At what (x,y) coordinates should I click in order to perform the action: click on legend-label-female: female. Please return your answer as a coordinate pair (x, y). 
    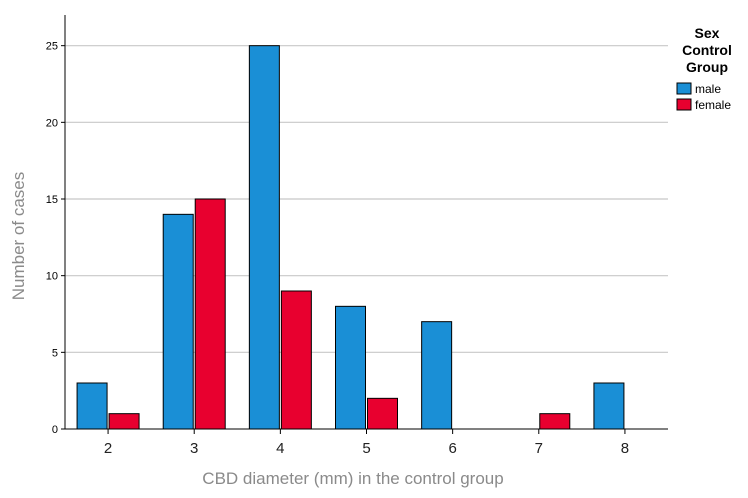
    Looking at the image, I should click on (713, 105).